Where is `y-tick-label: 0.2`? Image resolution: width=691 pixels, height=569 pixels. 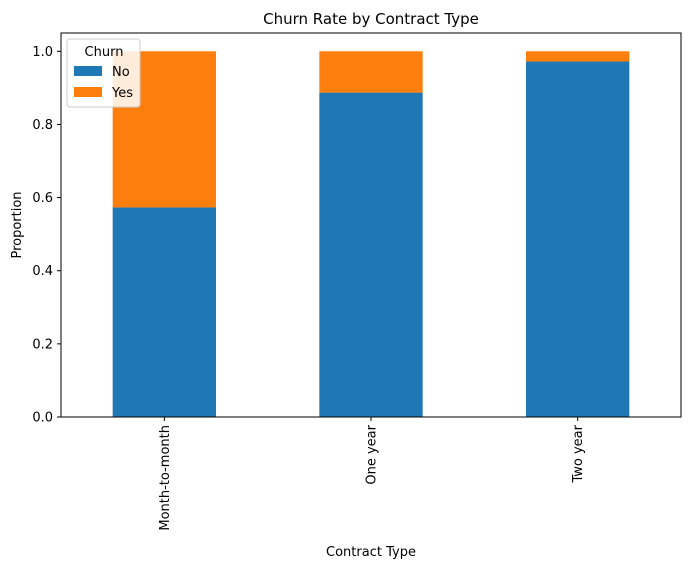
y-tick-label: 0.2 is located at coordinates (42, 344).